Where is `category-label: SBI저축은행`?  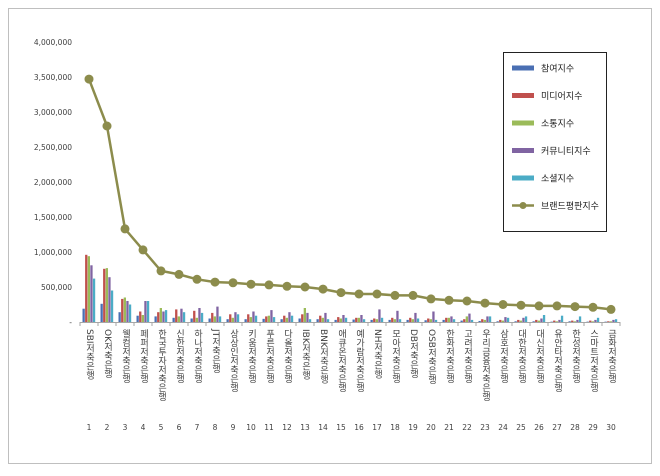 category-label: SBI저축은행 is located at coordinates (89, 354).